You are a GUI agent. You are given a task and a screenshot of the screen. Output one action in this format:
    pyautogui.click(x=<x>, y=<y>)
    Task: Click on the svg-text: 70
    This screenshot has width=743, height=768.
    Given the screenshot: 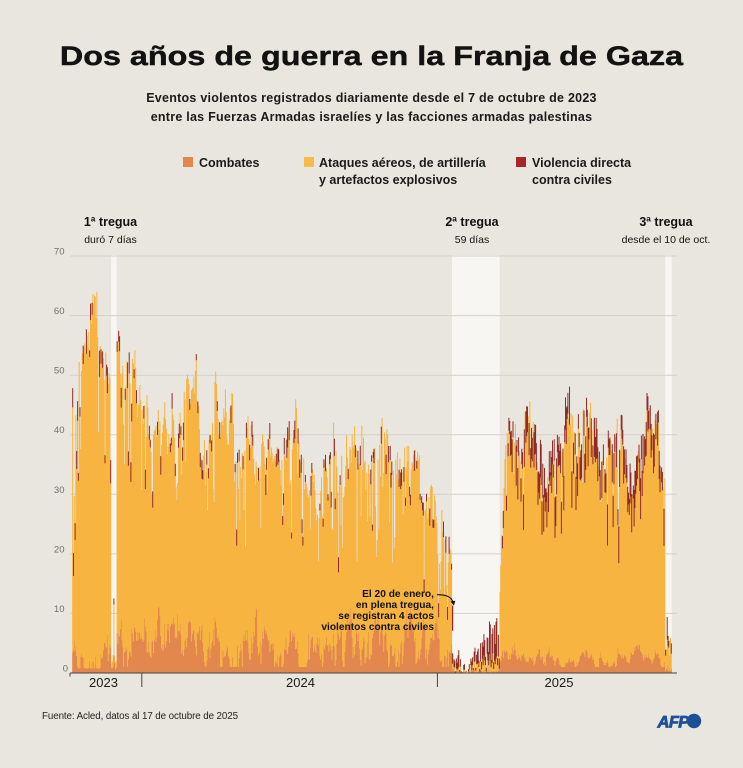 What is the action you would take?
    pyautogui.click(x=59, y=252)
    